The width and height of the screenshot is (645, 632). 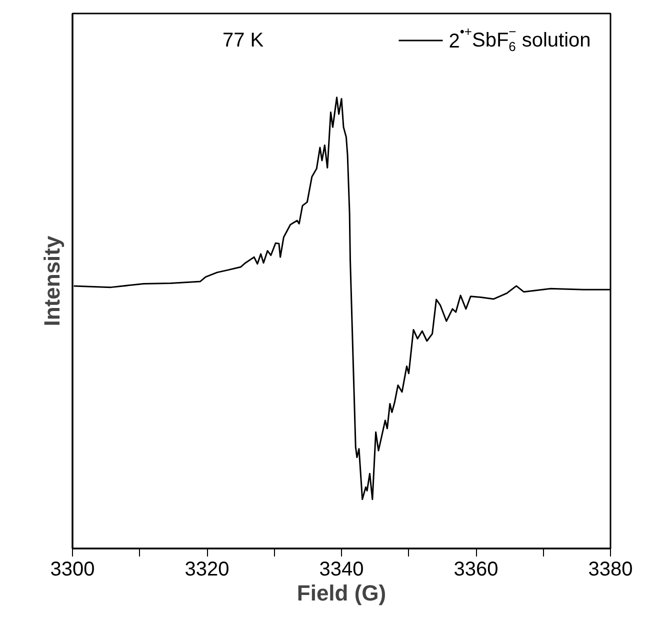 I want to click on x-tick-label: 3320, so click(x=207, y=569).